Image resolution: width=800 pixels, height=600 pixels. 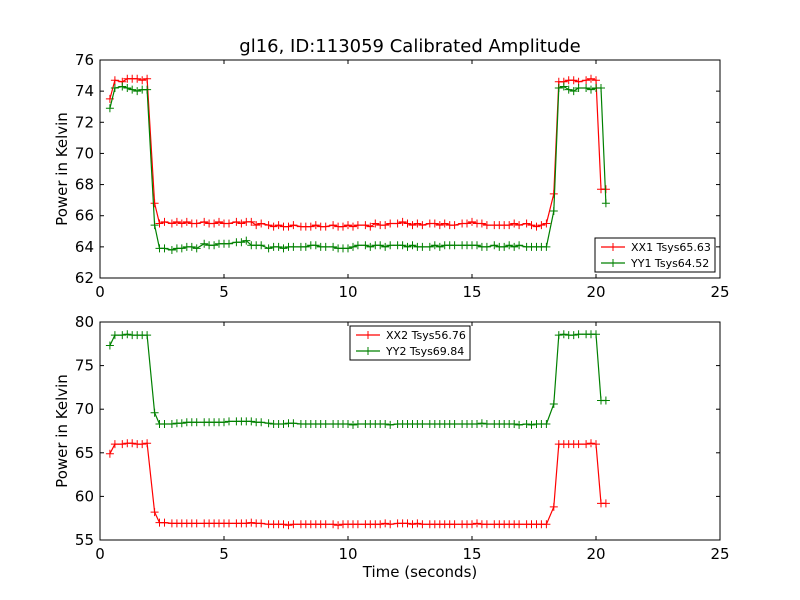 I want to click on legend: XX2 Tsys56.76 YY2 Tsys69.84, so click(x=410, y=343).